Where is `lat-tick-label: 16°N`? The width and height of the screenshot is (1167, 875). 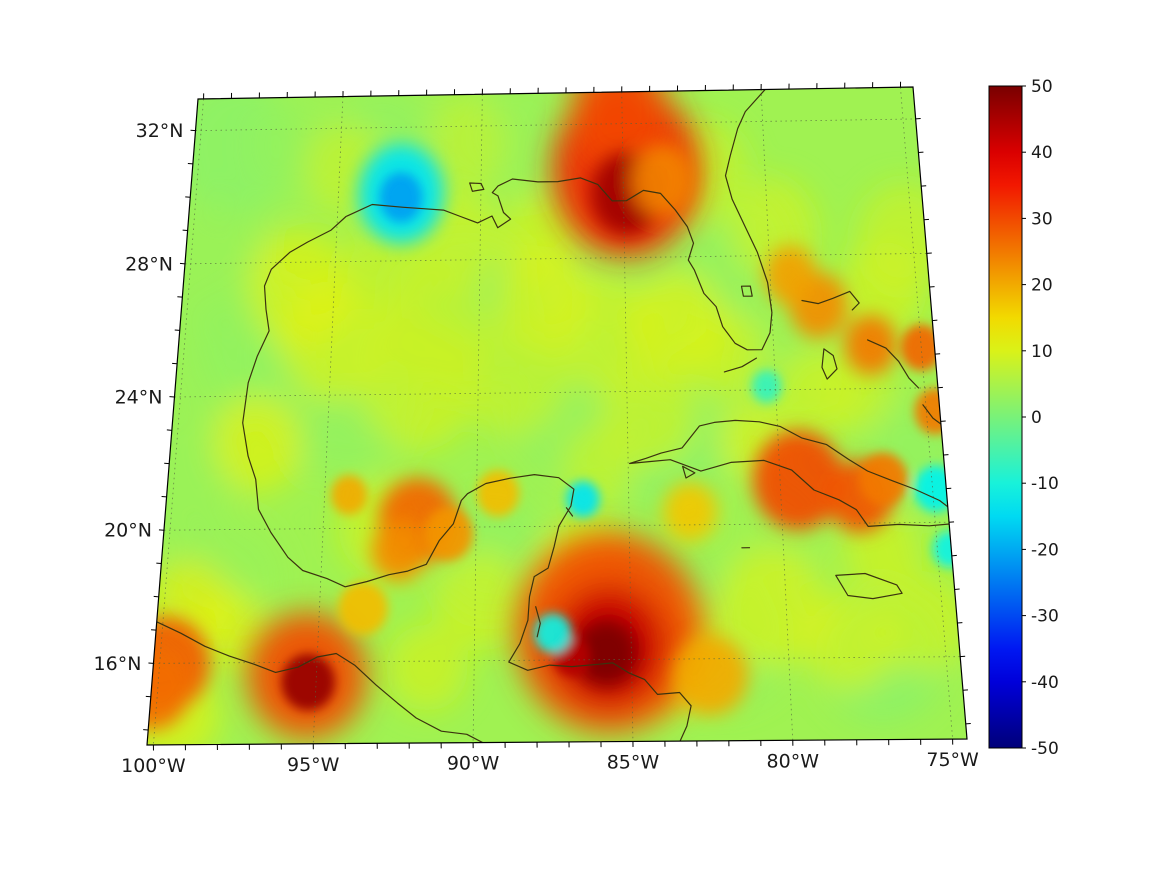
lat-tick-label: 16°N is located at coordinates (118, 664).